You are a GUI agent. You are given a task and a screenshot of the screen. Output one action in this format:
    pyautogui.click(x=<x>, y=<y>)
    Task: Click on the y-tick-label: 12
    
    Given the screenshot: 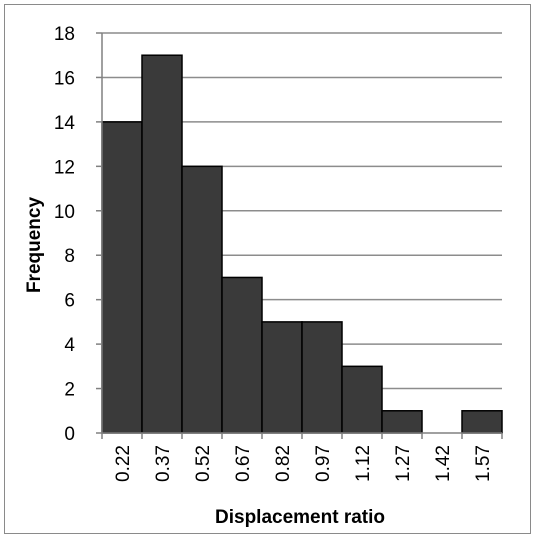 What is the action you would take?
    pyautogui.click(x=64, y=167)
    